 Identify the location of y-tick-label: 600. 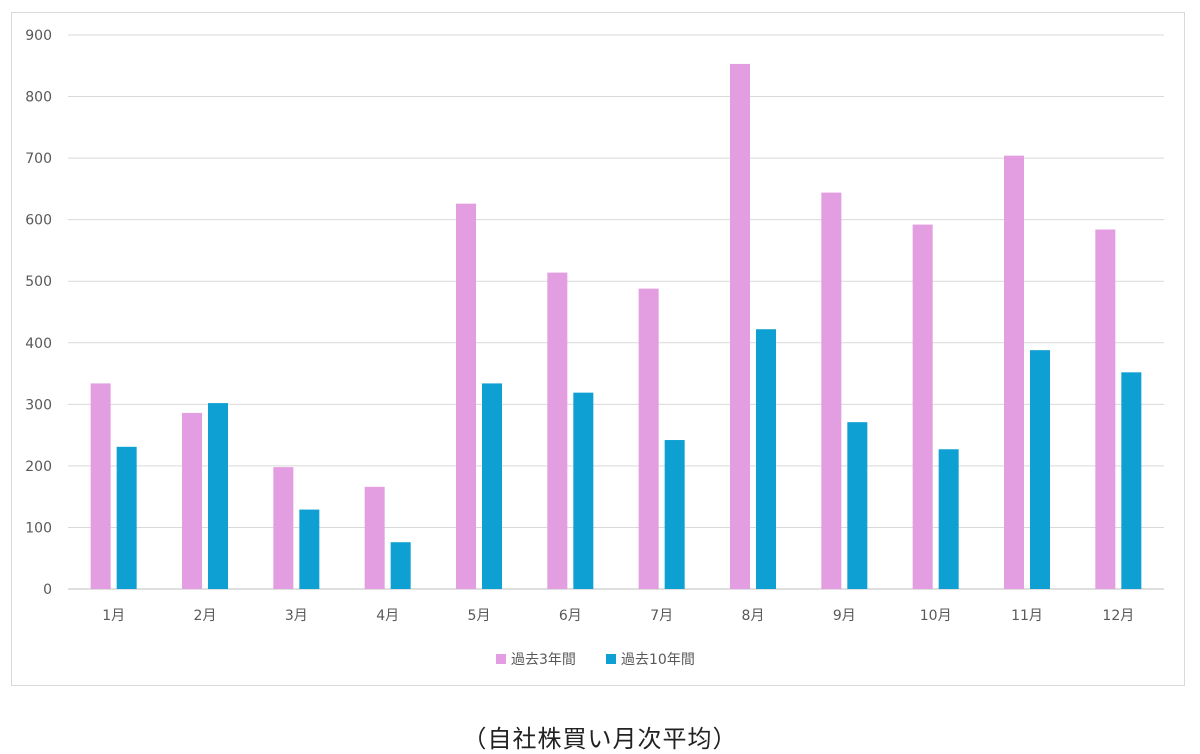
(38, 221).